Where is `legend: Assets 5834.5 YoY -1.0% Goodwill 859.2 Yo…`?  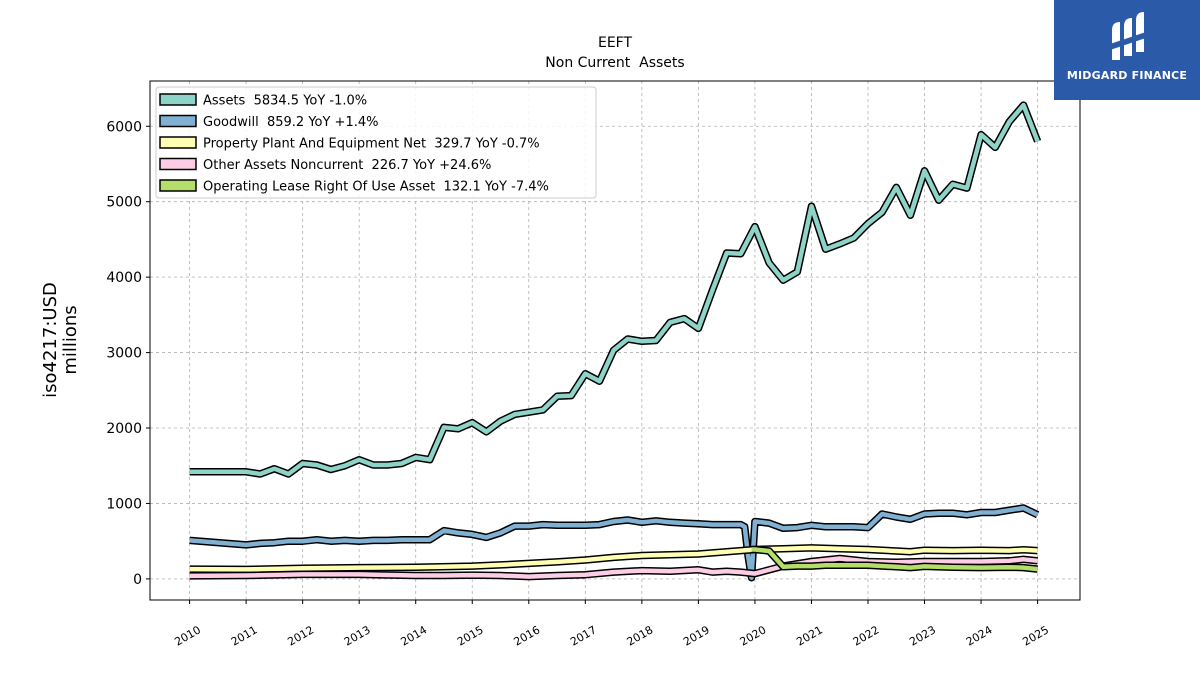
legend: Assets 5834.5 YoY -1.0% Goodwill 859.2 Yo… is located at coordinates (376, 142).